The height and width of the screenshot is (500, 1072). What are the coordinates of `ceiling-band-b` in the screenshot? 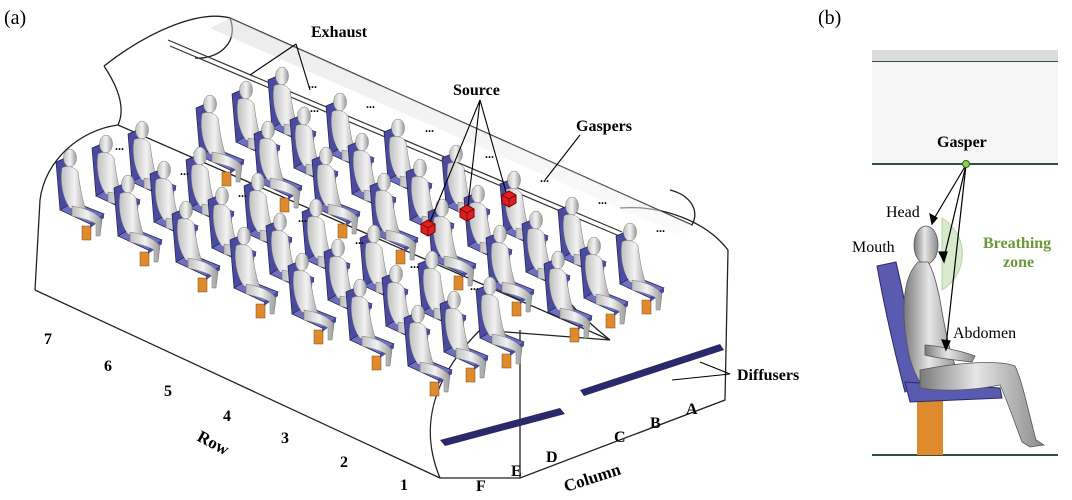 It's located at (965, 56).